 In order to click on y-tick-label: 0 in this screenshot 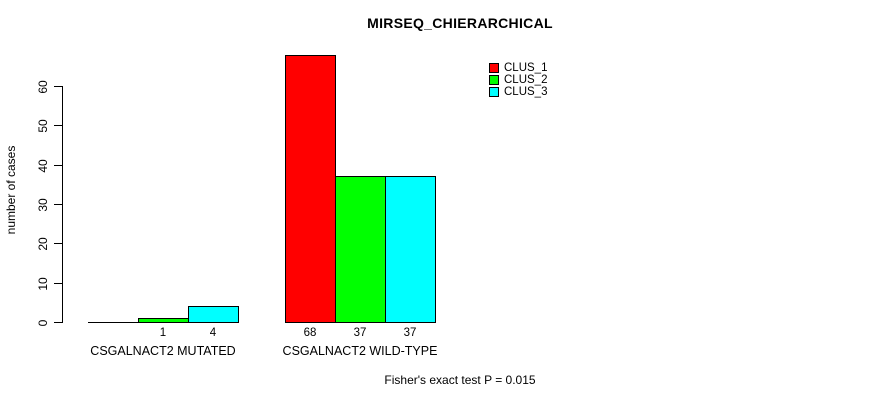, I will do `click(43, 322)`.